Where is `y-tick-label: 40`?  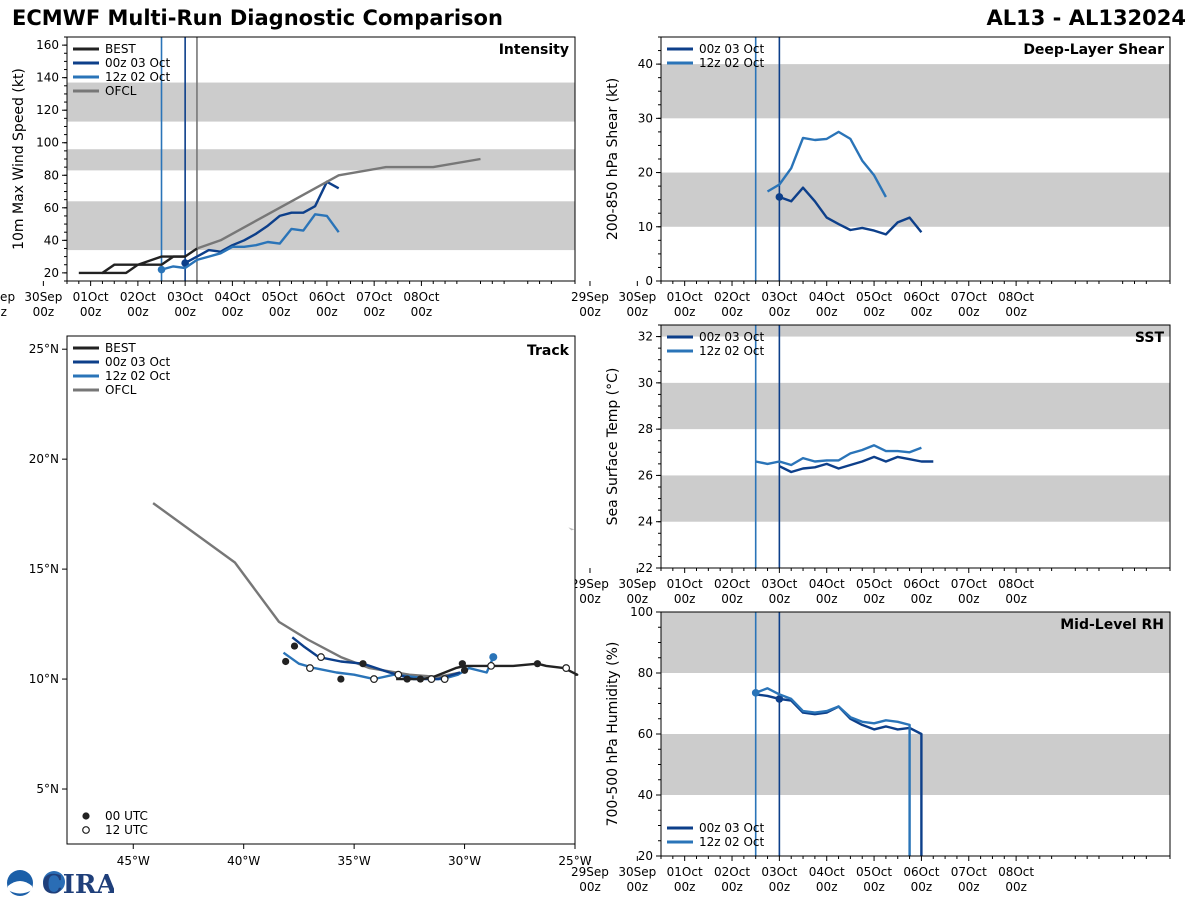 y-tick-label: 40 is located at coordinates (51, 240).